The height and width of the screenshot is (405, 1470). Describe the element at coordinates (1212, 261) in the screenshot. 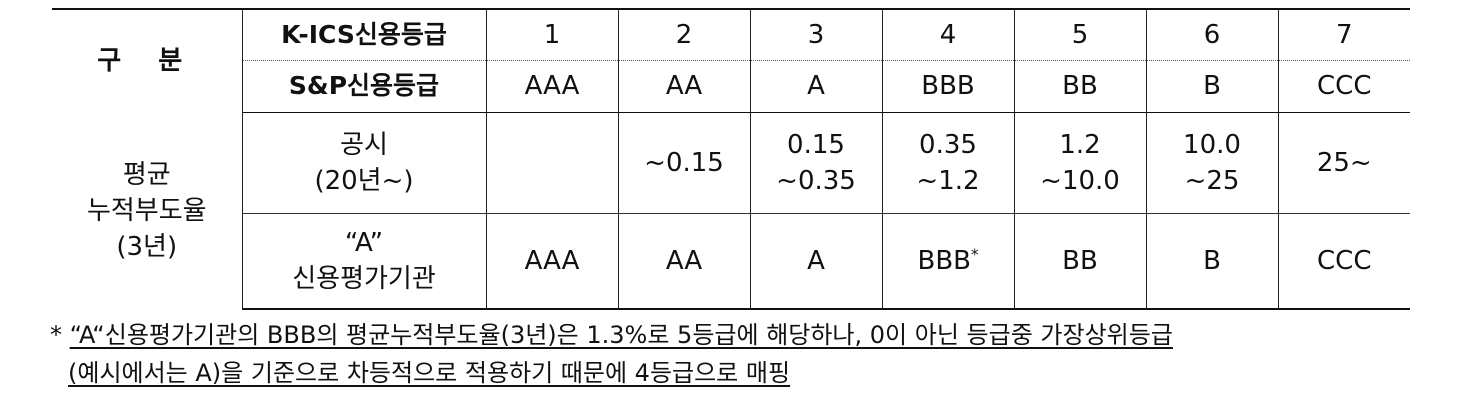

I see `agency-value-cell: B` at that location.